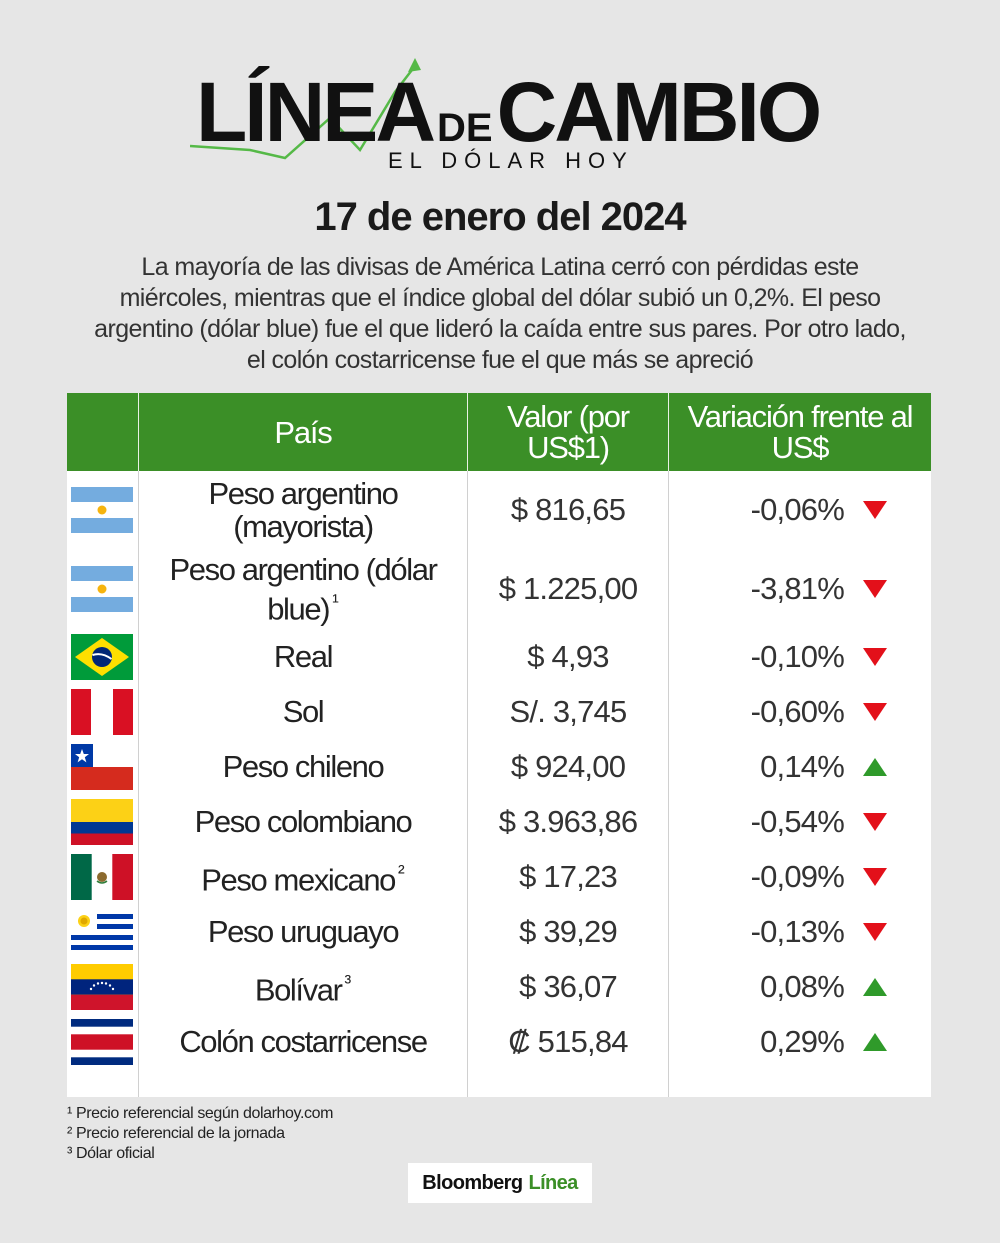 The image size is (1000, 1243). Describe the element at coordinates (316, 112) in the screenshot. I see `logo-title-linea: LÍNEA` at that location.